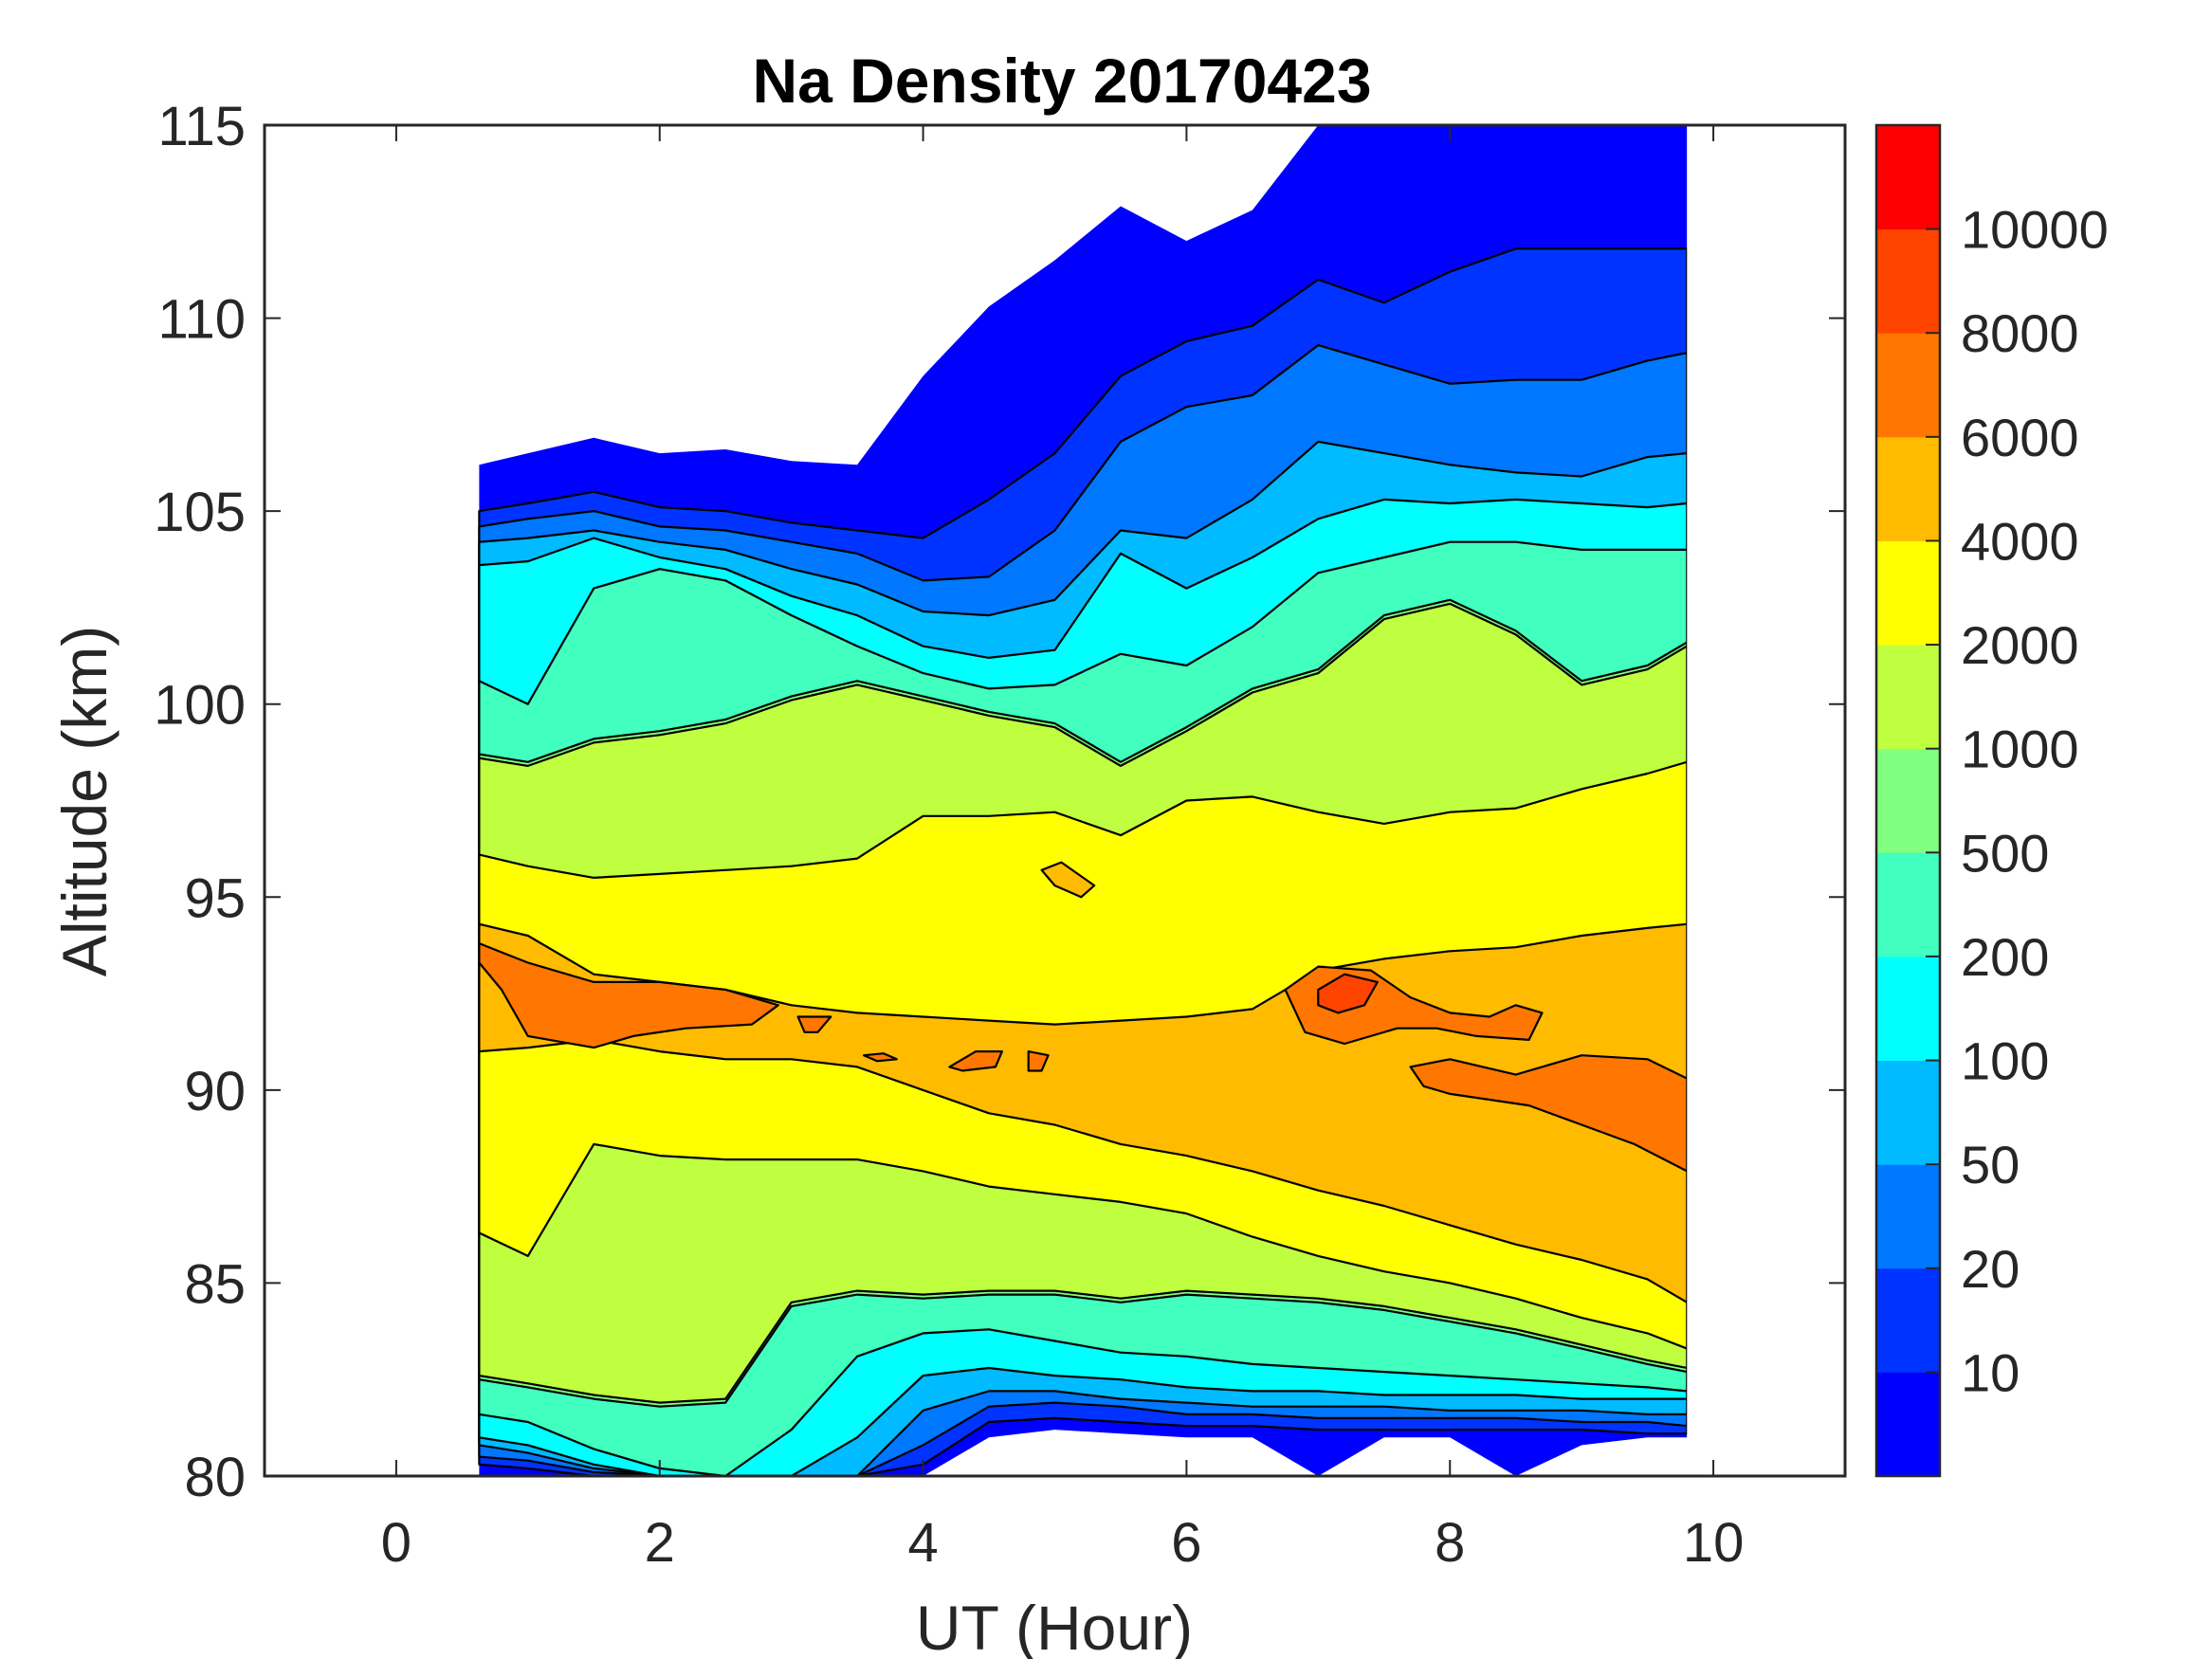 The image size is (2212, 1659). What do you see at coordinates (2020, 333) in the screenshot?
I see `colorbar-tick-label: 8000` at bounding box center [2020, 333].